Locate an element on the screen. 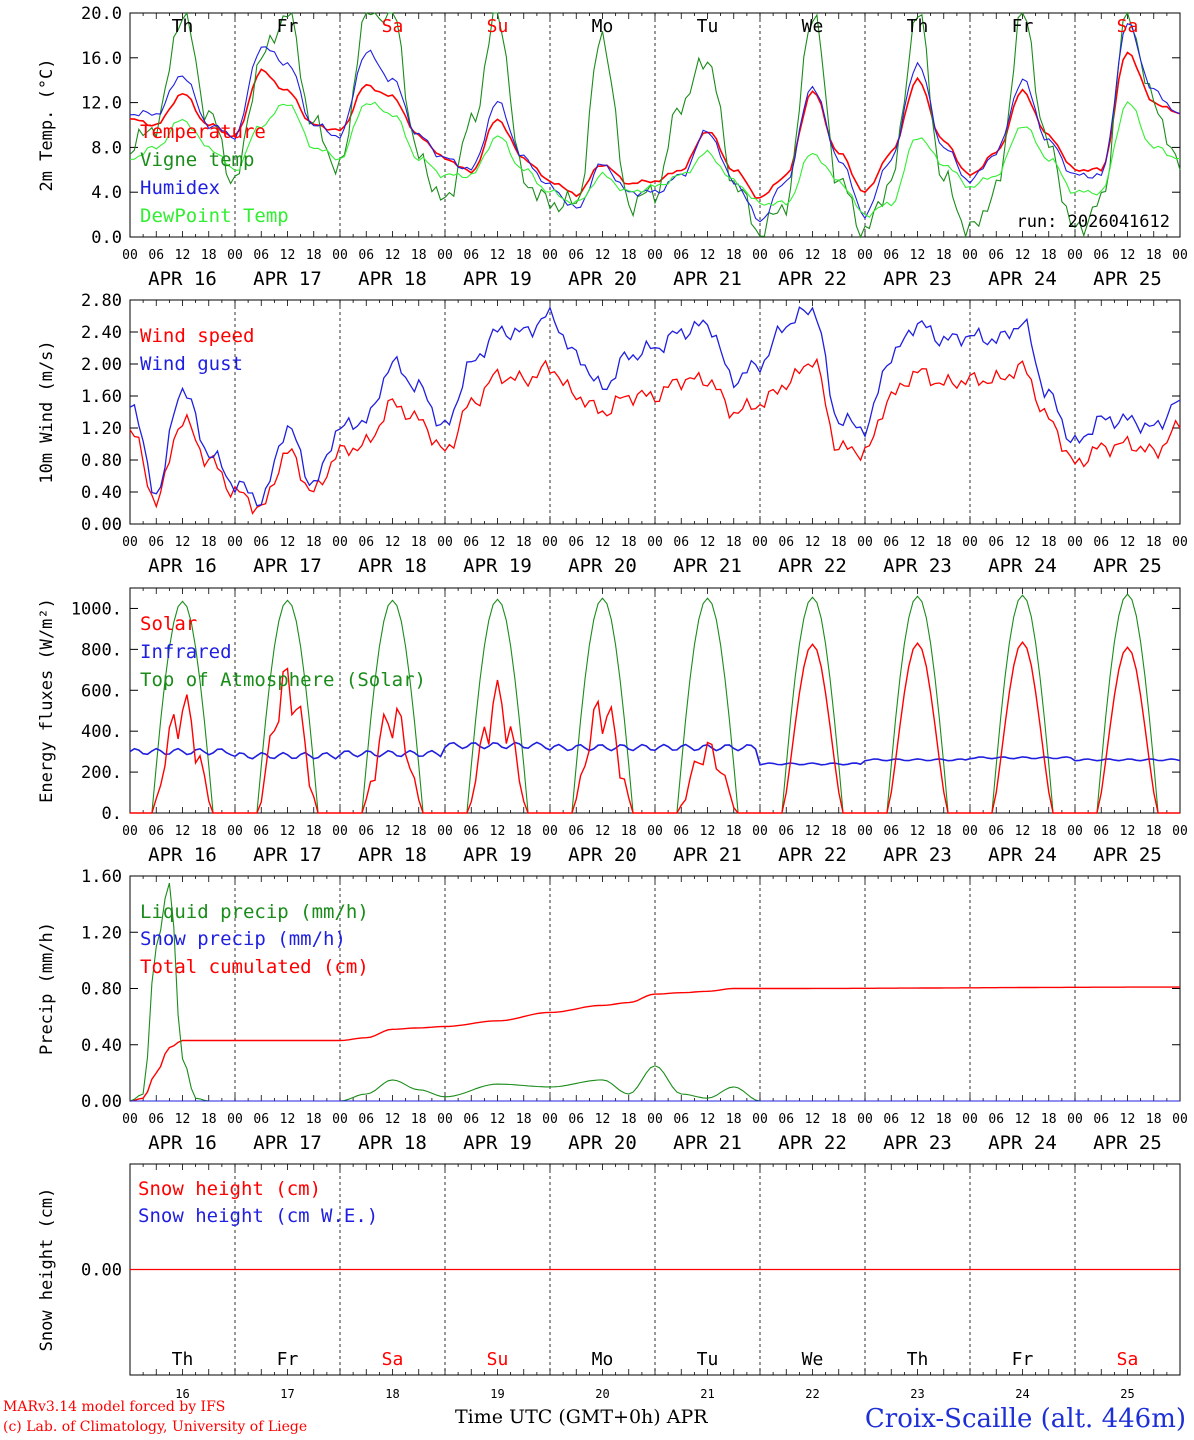 The height and width of the screenshot is (1440, 1194). precip-date-label: APR 21 is located at coordinates (707, 1143).